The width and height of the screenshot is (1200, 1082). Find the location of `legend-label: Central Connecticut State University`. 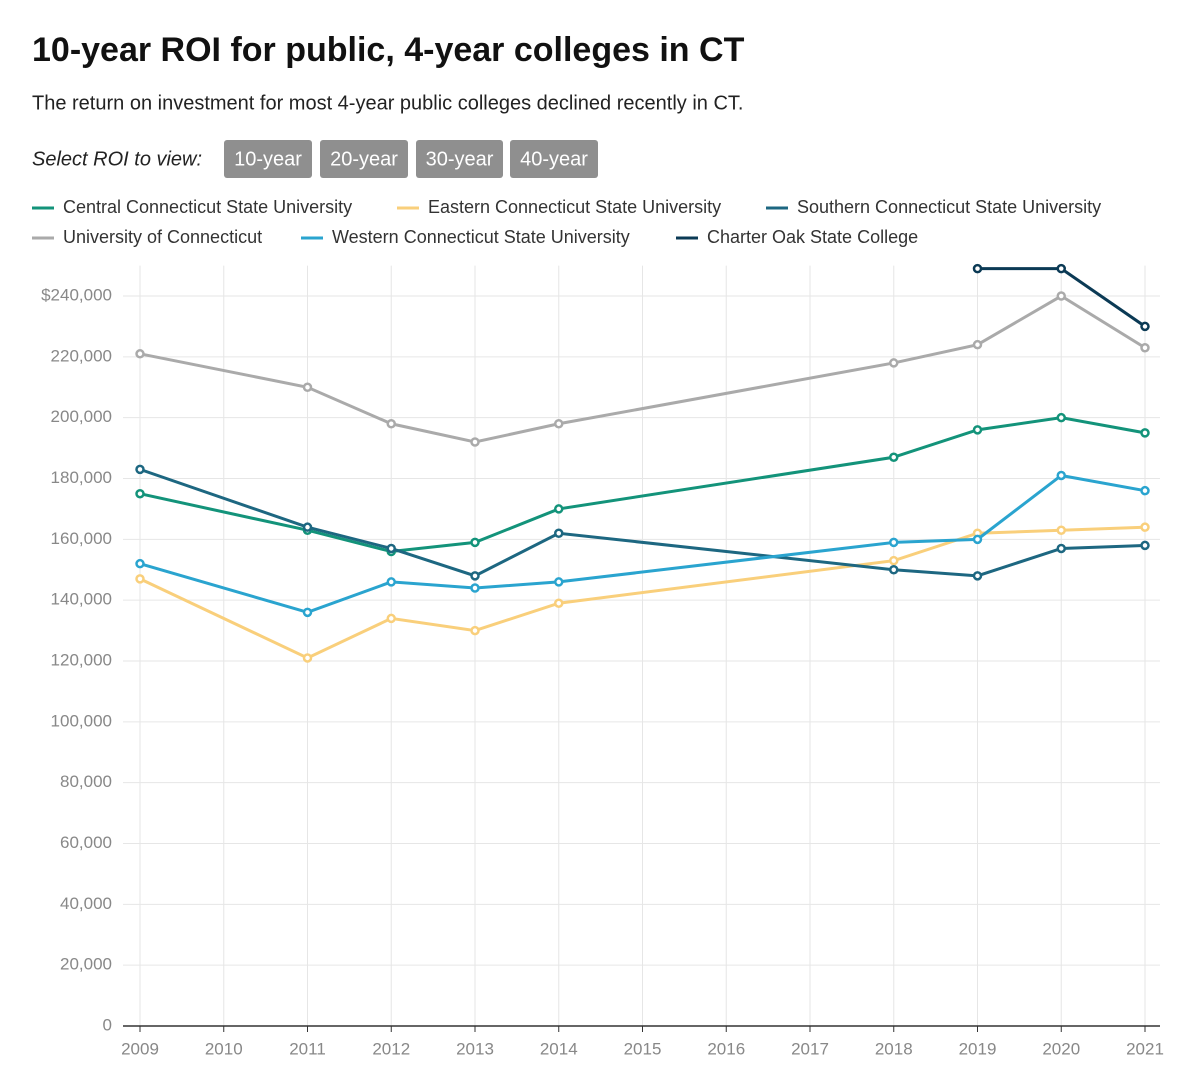

legend-label: Central Connecticut State University is located at coordinates (207, 207).